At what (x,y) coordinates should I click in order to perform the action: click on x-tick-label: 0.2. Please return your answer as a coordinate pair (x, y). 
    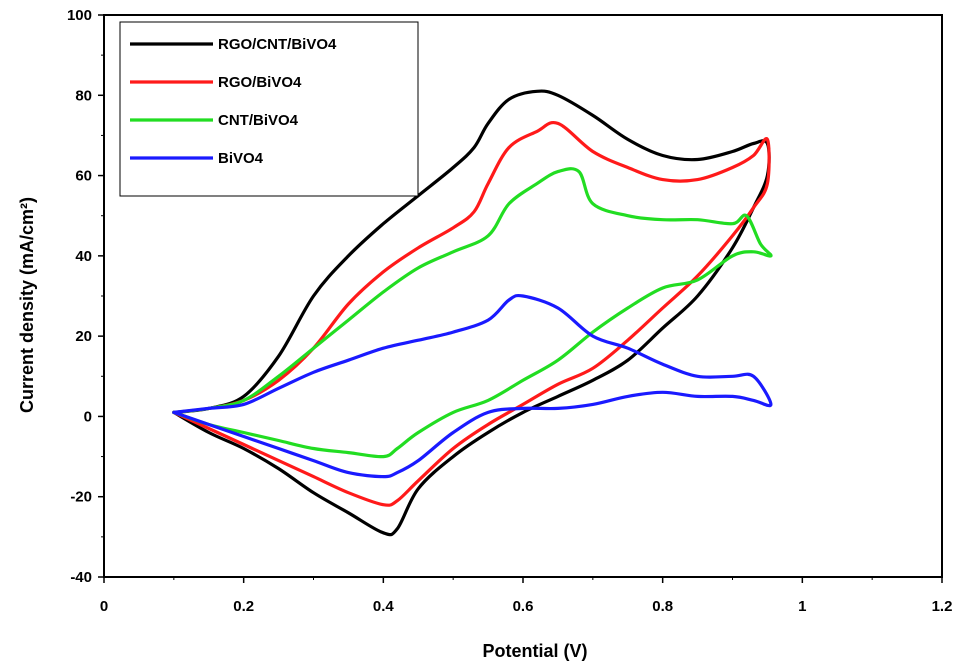
    Looking at the image, I should click on (243, 606).